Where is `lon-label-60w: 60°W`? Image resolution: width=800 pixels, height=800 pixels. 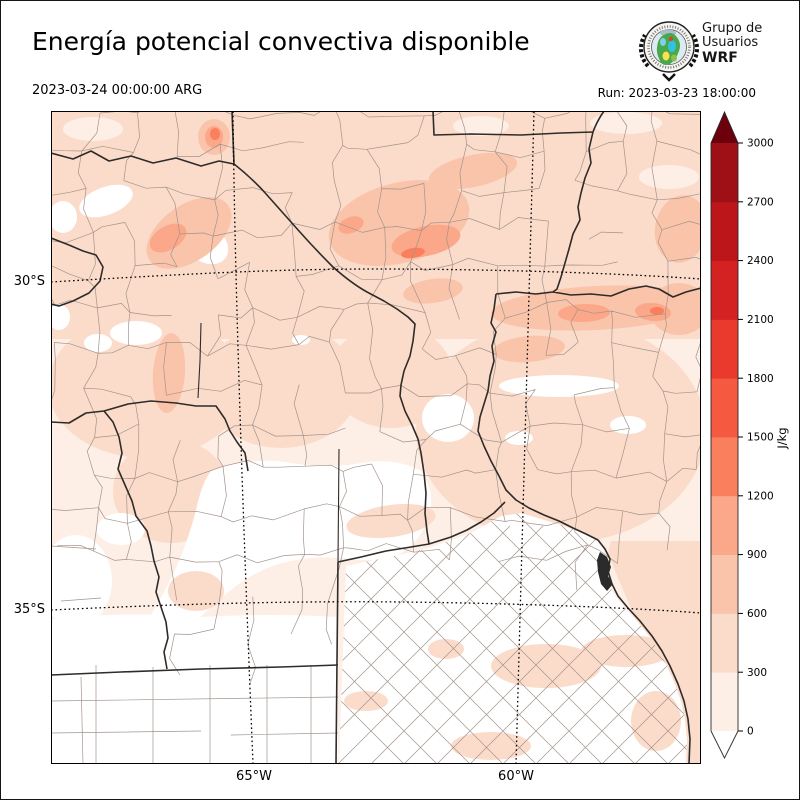
lon-label-60w: 60°W is located at coordinates (516, 776).